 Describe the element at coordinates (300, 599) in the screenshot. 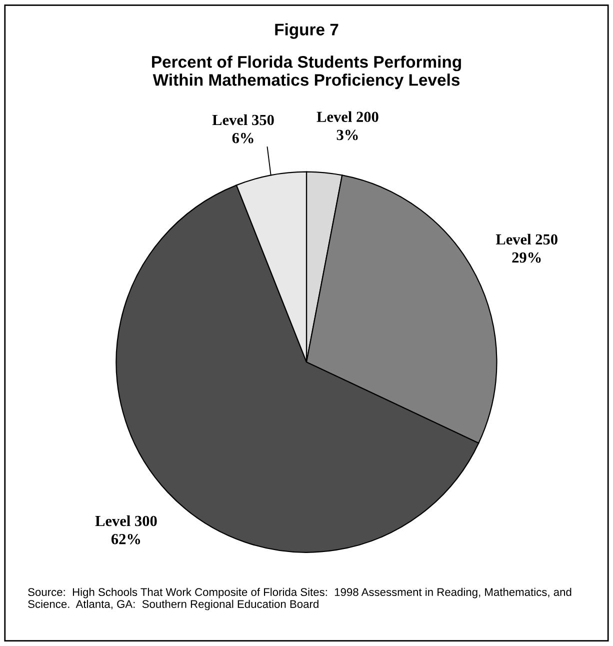

I see `source-note: Source: High Schools That Work Composite of Florida Sites: 1998 Assessment in Reading, Mathematics, and Science. Atlanta, GA: Southern Regional Education Board` at that location.